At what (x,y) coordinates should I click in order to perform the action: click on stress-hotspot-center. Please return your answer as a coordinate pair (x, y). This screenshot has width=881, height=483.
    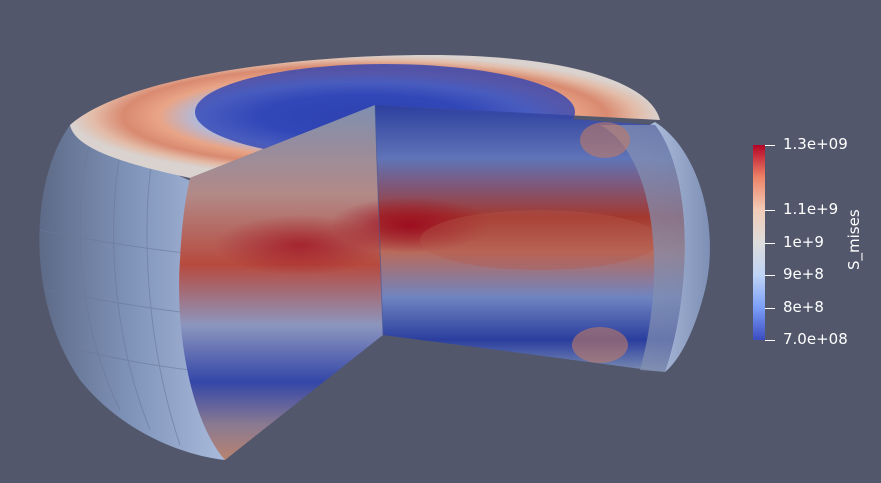
    Looking at the image, I should click on (410, 225).